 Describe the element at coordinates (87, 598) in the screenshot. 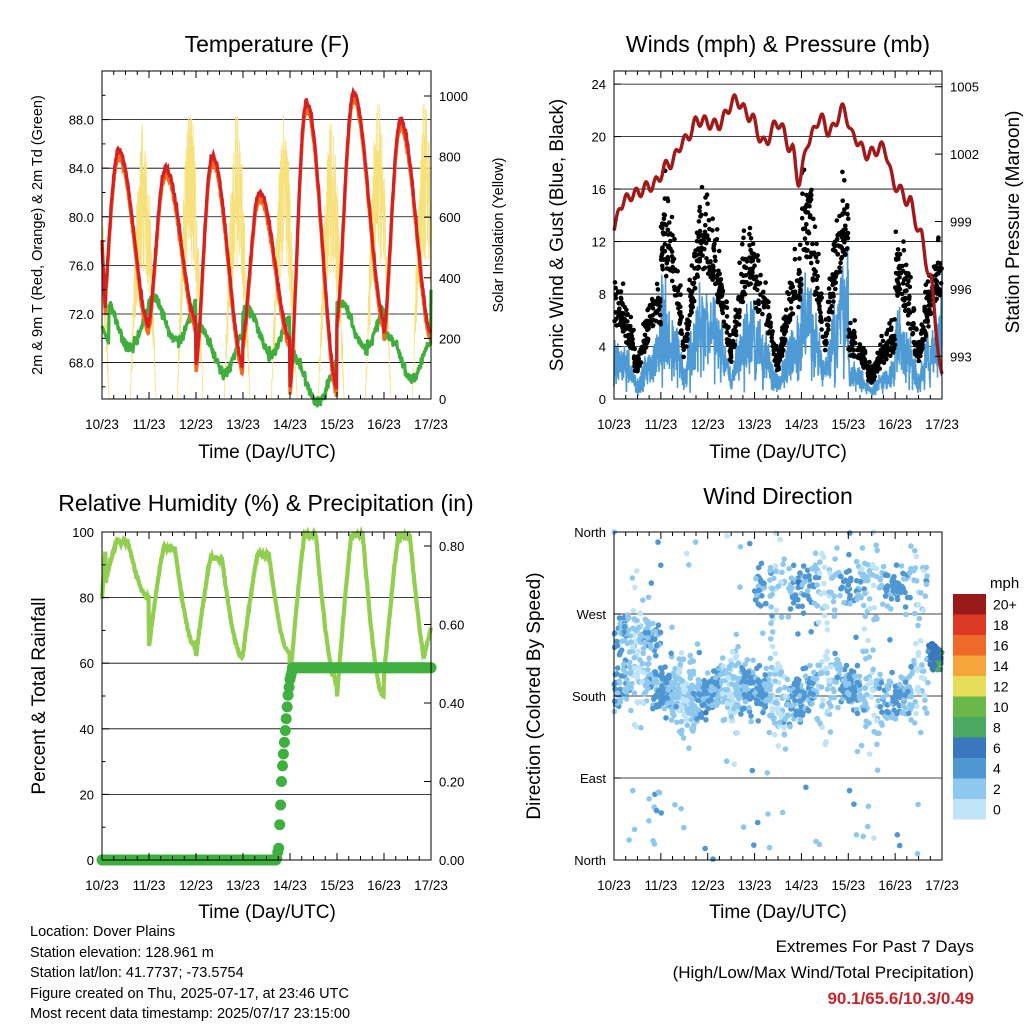

I see `rh-y-label: 80` at that location.